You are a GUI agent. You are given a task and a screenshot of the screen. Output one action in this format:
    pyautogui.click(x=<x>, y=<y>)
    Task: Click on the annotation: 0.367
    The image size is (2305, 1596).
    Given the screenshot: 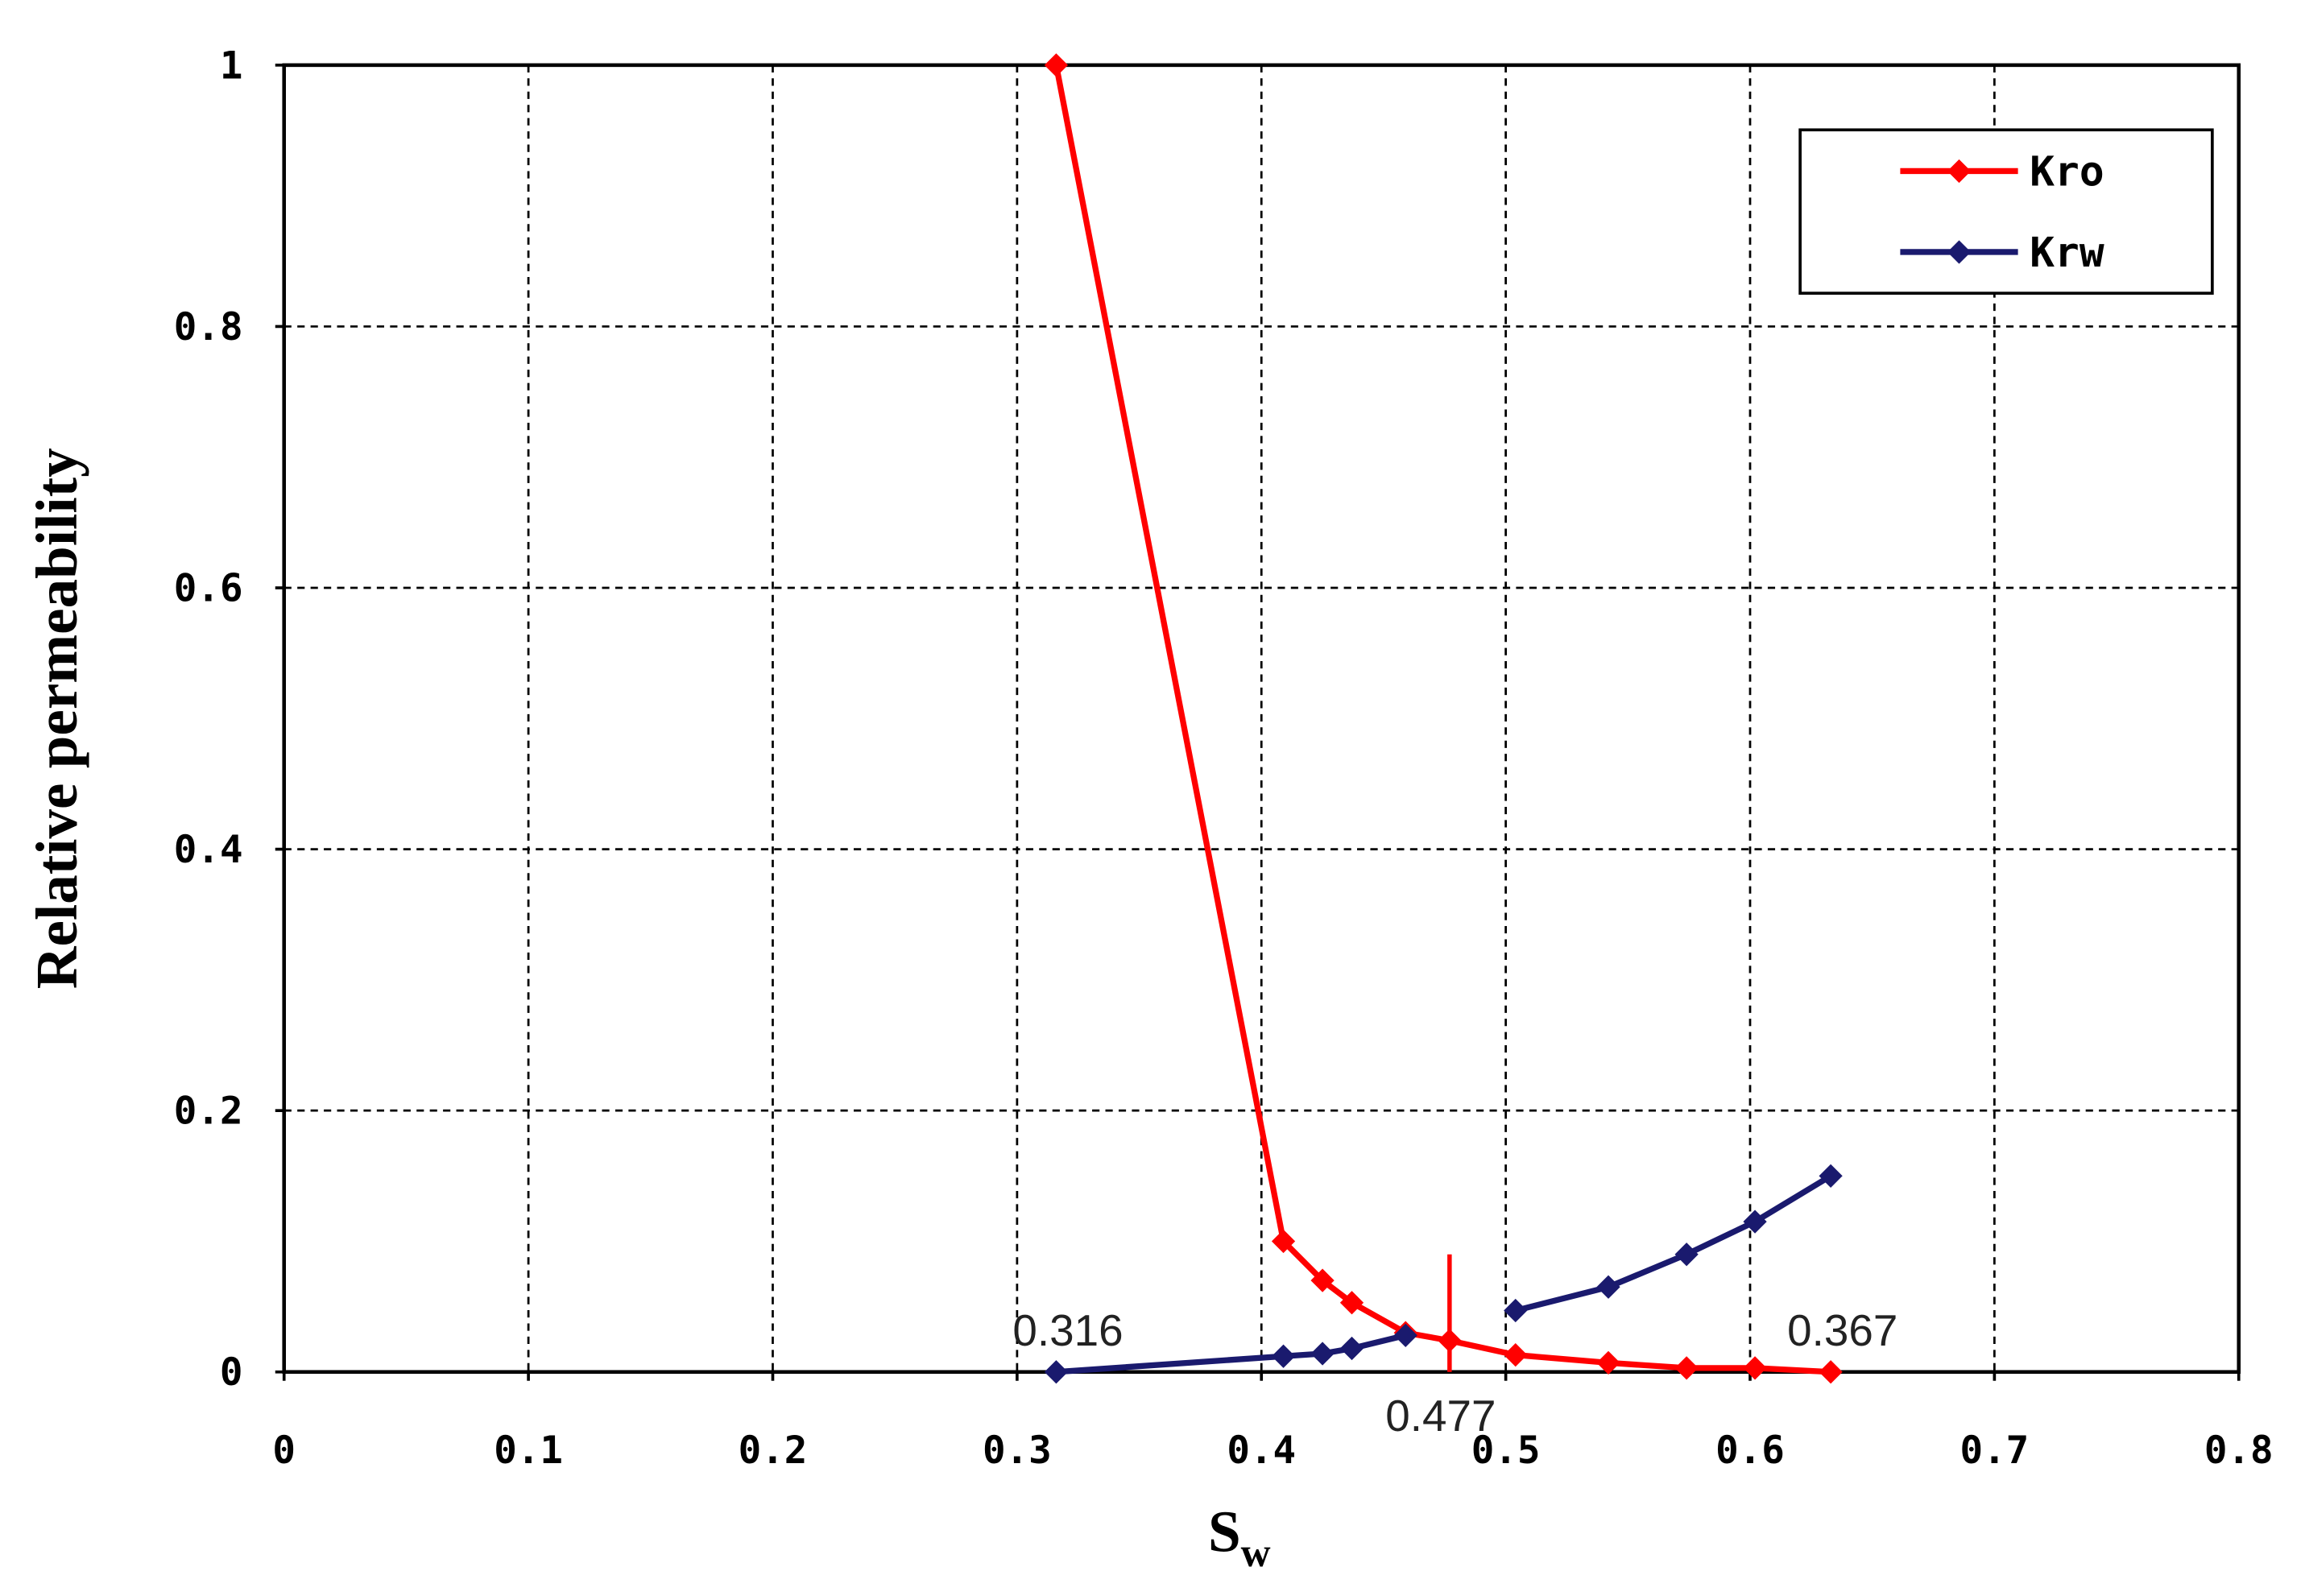 What is the action you would take?
    pyautogui.click(x=1842, y=1330)
    